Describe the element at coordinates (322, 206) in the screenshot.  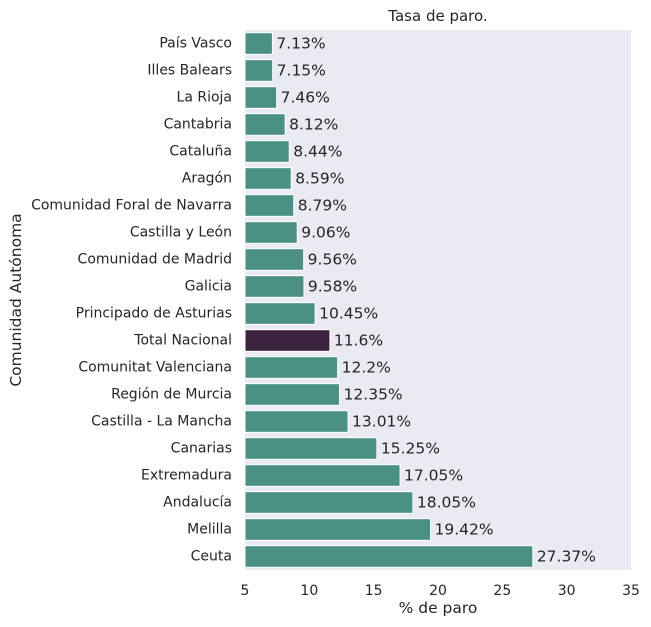
I see `data-label: 8.79%` at that location.